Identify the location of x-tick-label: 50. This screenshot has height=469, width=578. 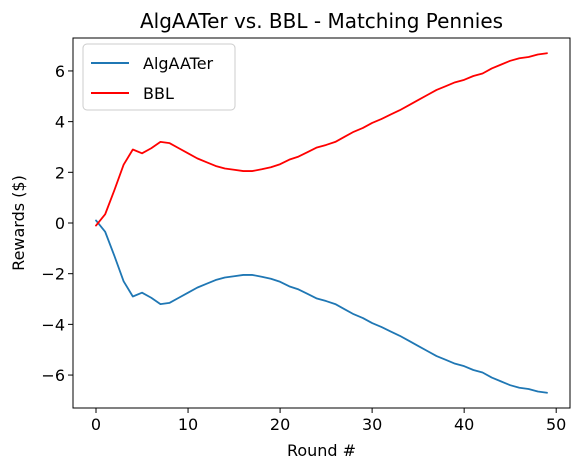
(556, 424).